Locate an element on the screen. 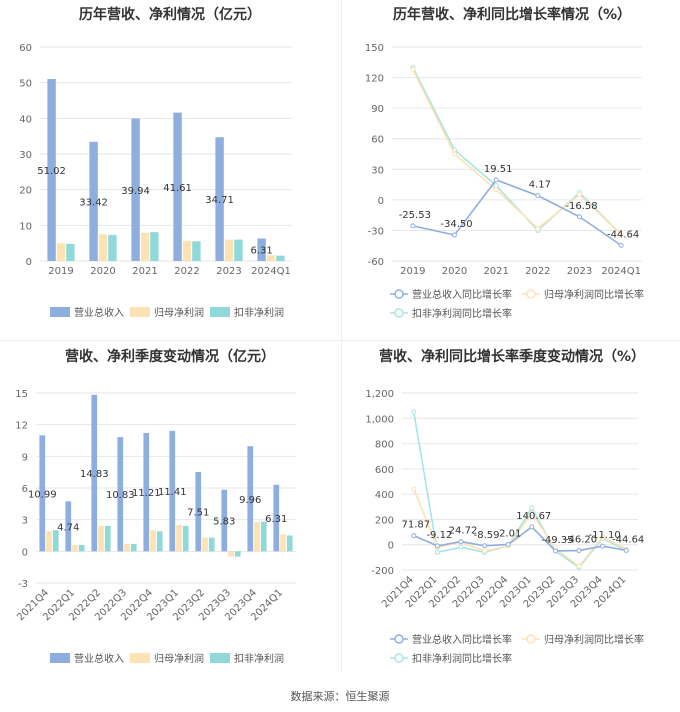  legend-label: 扣非净利润同比增长率 is located at coordinates (462, 313).